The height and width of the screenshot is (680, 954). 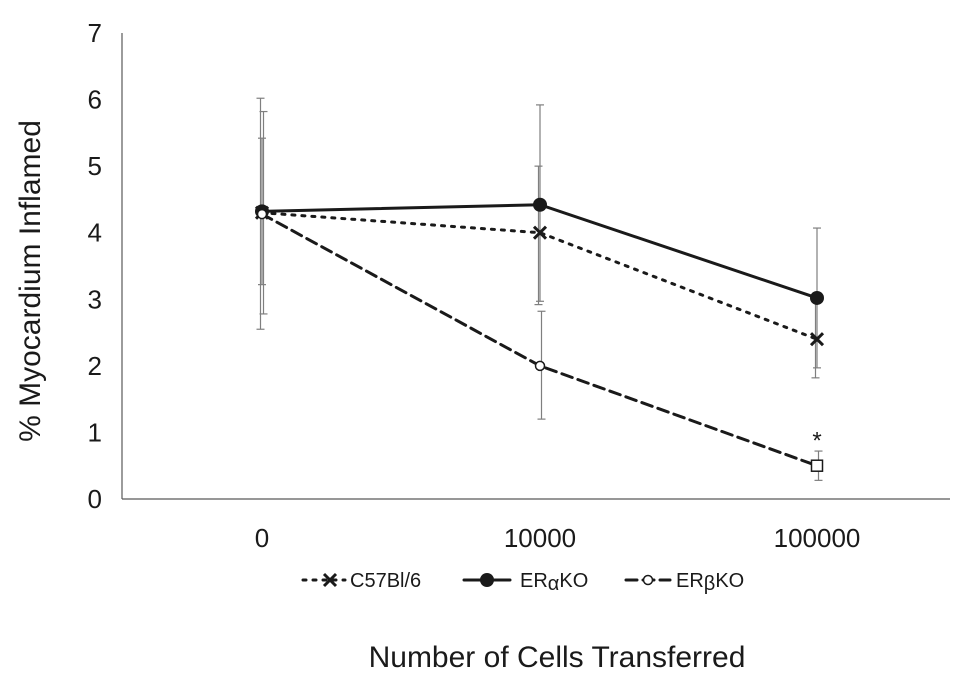 What do you see at coordinates (262, 538) in the screenshot?
I see `x-tick-label: 0` at bounding box center [262, 538].